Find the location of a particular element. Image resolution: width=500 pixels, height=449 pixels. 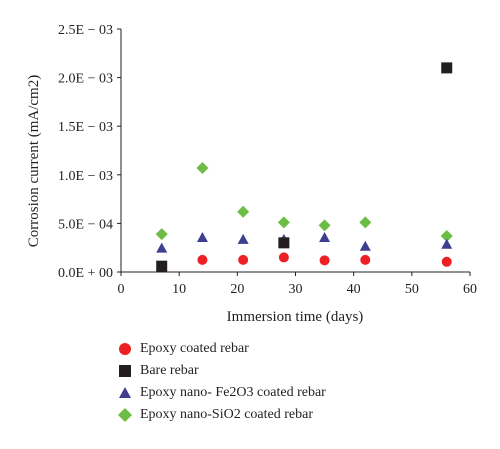

legend-marker-circle is located at coordinates (125, 349).